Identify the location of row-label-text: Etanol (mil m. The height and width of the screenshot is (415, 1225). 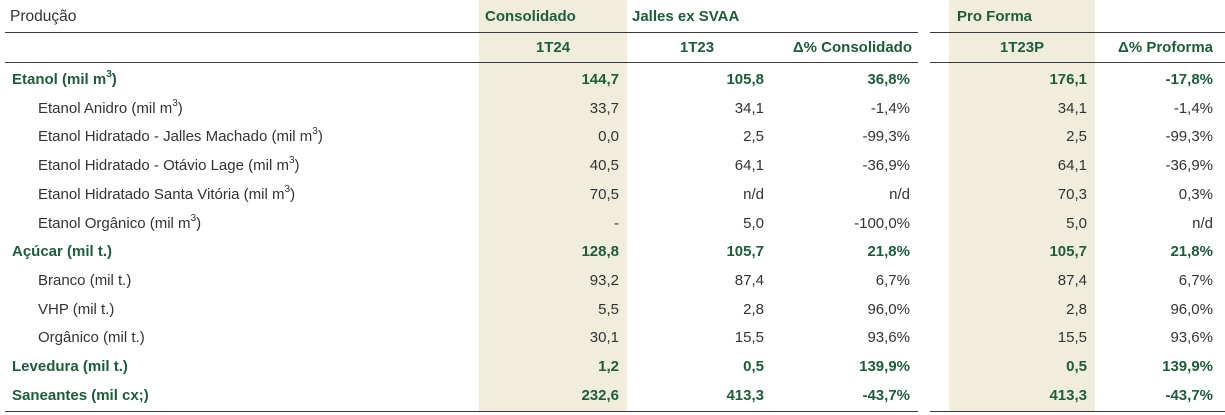
(59, 79).